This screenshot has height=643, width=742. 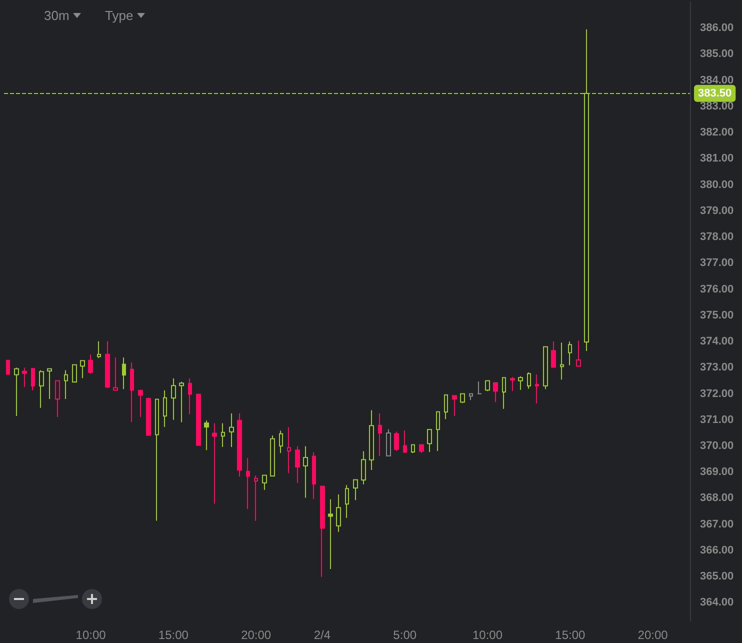 I want to click on y-tick-label: 382.00, so click(x=717, y=132).